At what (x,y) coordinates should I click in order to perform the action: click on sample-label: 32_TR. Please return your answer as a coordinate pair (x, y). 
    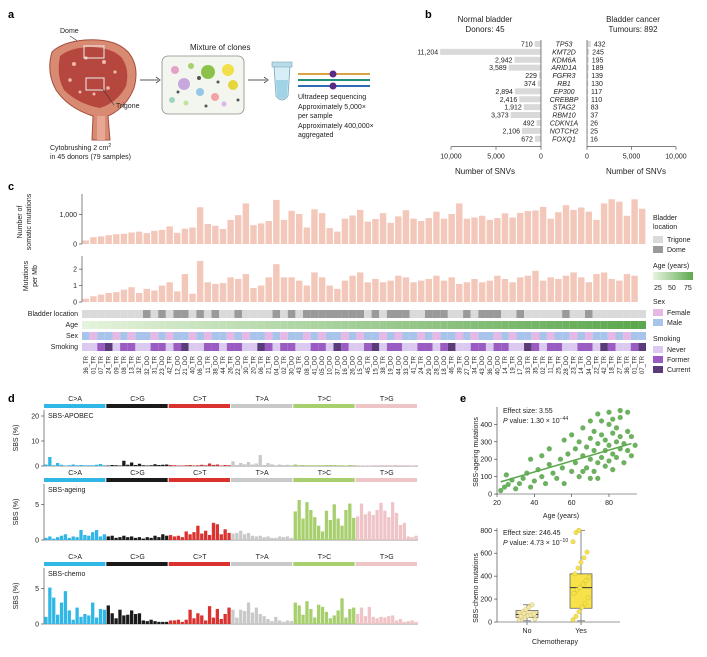
    Looking at the image, I should click on (140, 364).